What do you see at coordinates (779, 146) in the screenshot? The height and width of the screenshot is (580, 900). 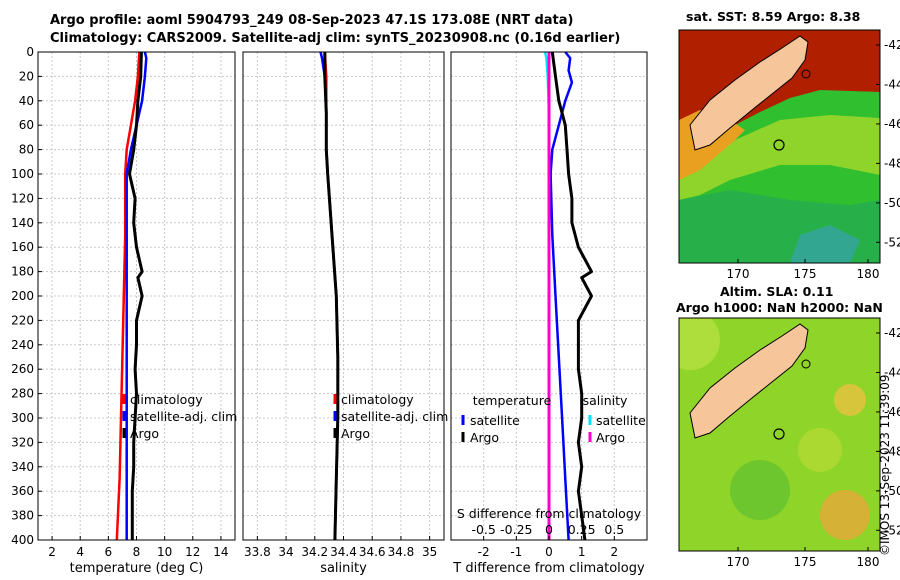 I see `sst-map` at bounding box center [779, 146].